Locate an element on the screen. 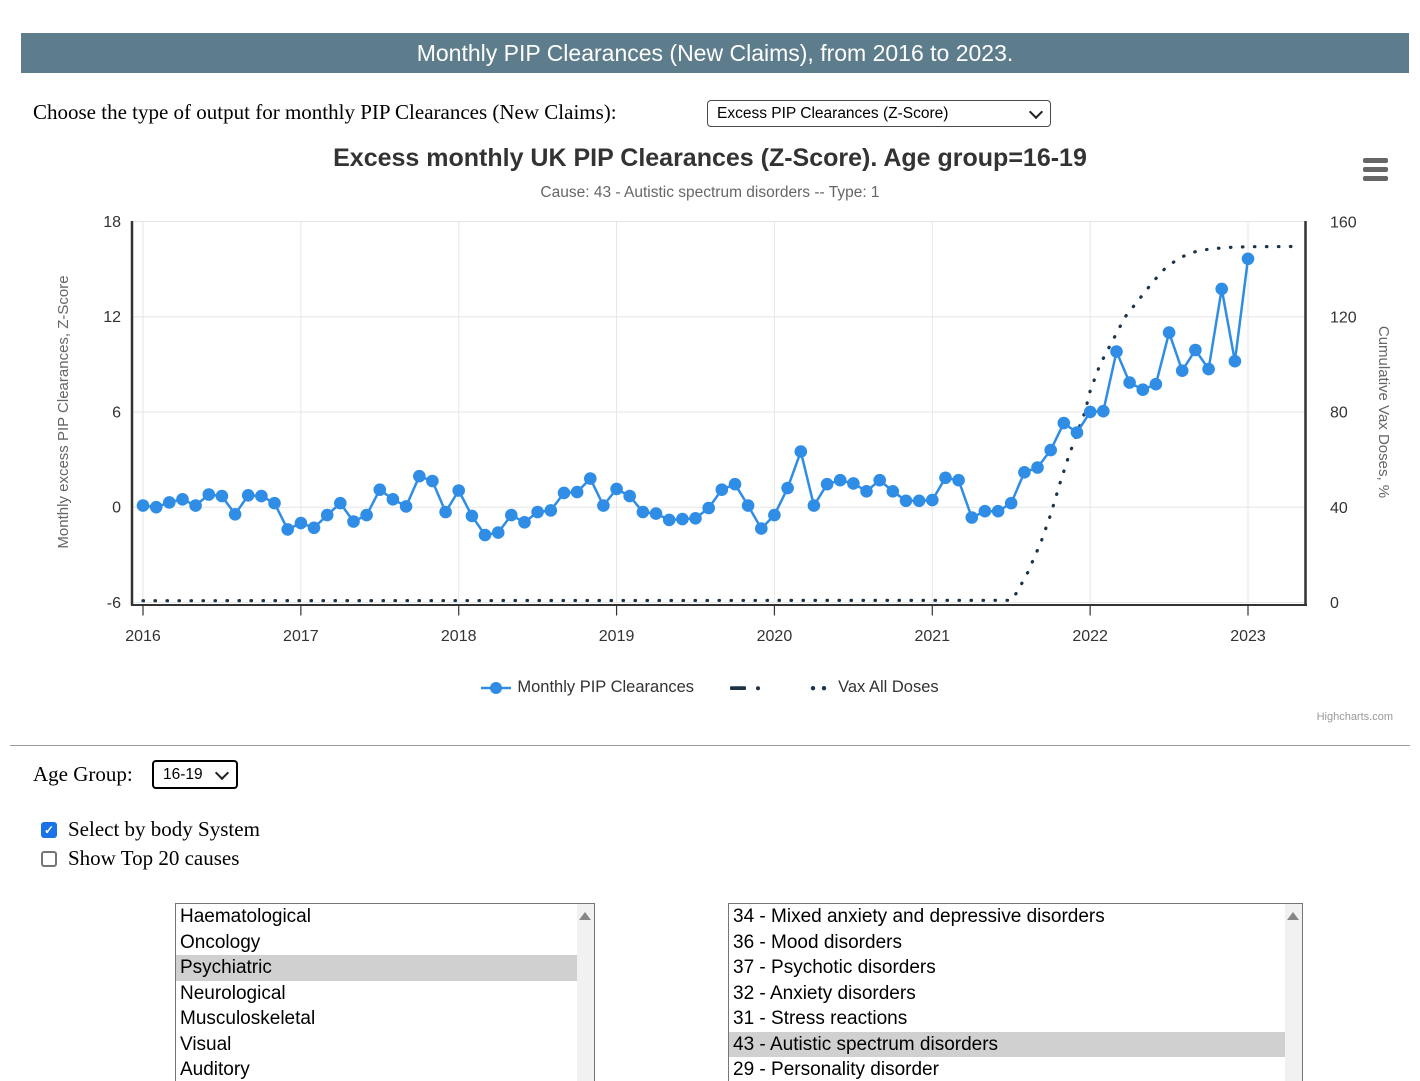 The width and height of the screenshot is (1420, 1081). list-item: 36 - Mood disorders is located at coordinates (817, 942).